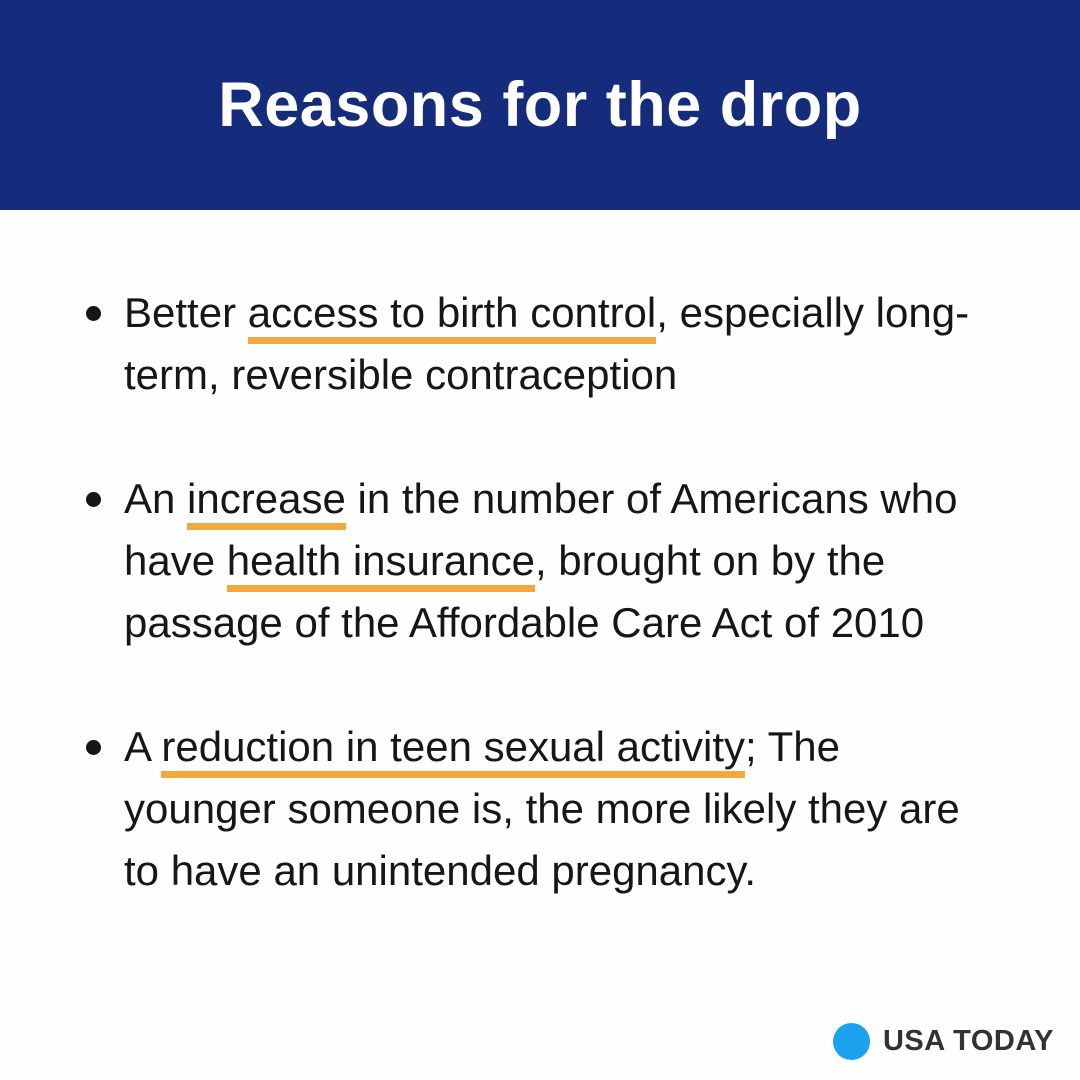  I want to click on highlighted-phrase: reduction in teen sexual activity, so click(453, 750).